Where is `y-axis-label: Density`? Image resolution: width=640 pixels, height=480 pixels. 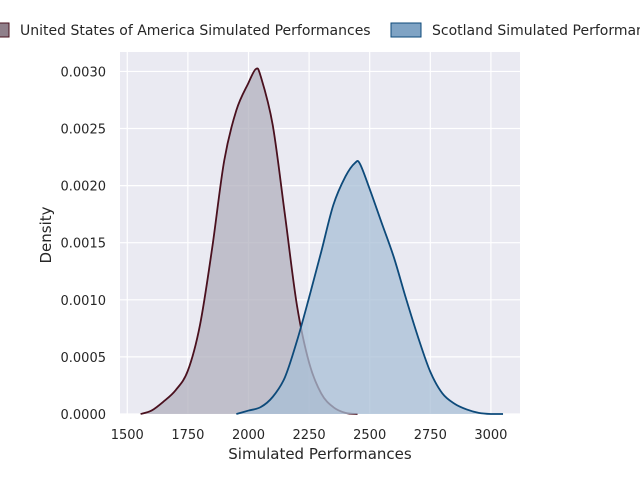 y-axis-label: Density is located at coordinates (46, 234).